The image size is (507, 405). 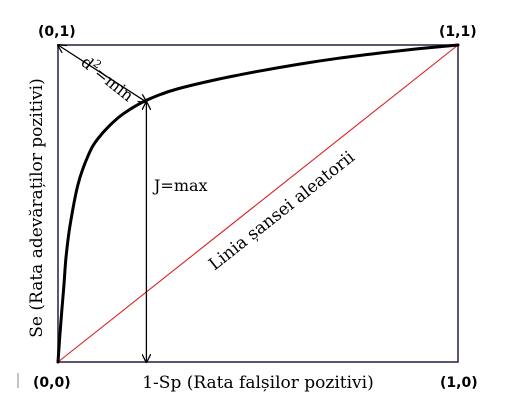 I want to click on distance-label: d2=min, so click(x=108, y=78).